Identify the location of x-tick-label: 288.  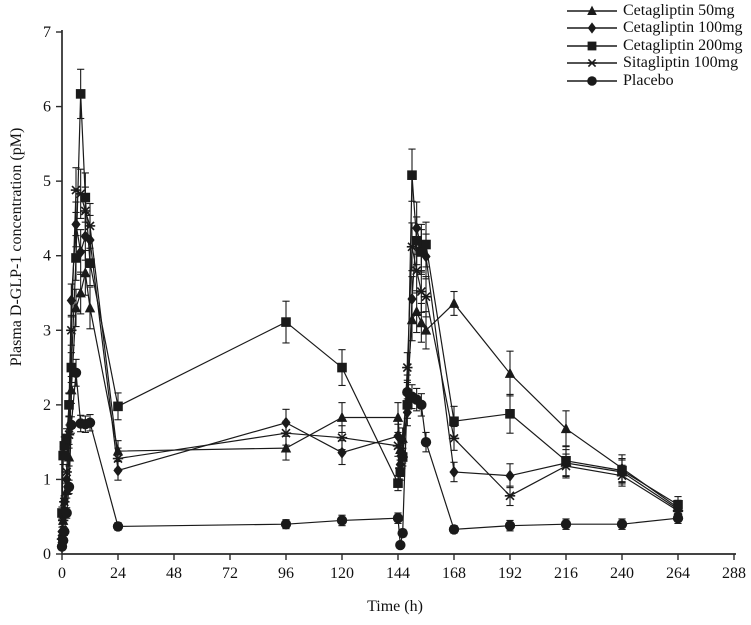
(734, 573).